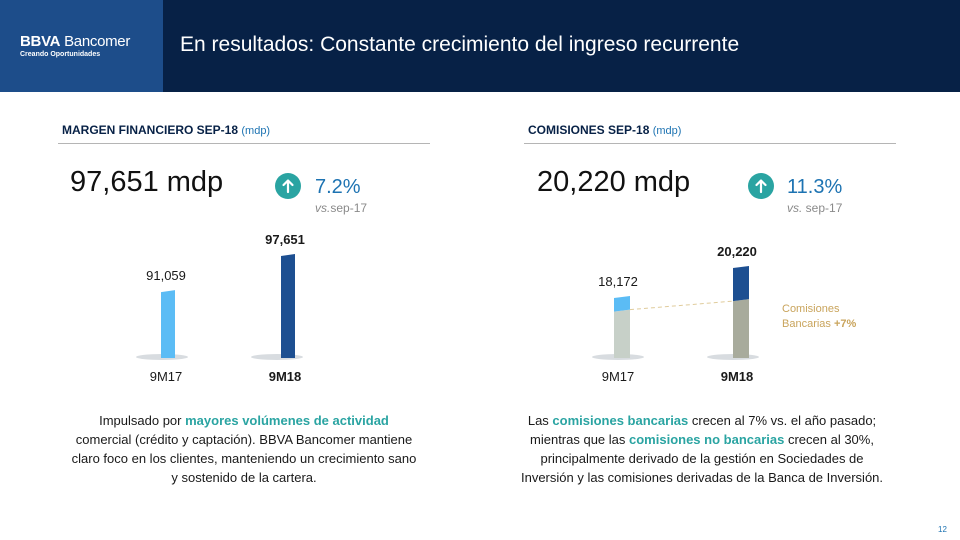  Describe the element at coordinates (605, 130) in the screenshot. I see `right-section-title: COMISIONES SEP-18 (mdp)` at that location.